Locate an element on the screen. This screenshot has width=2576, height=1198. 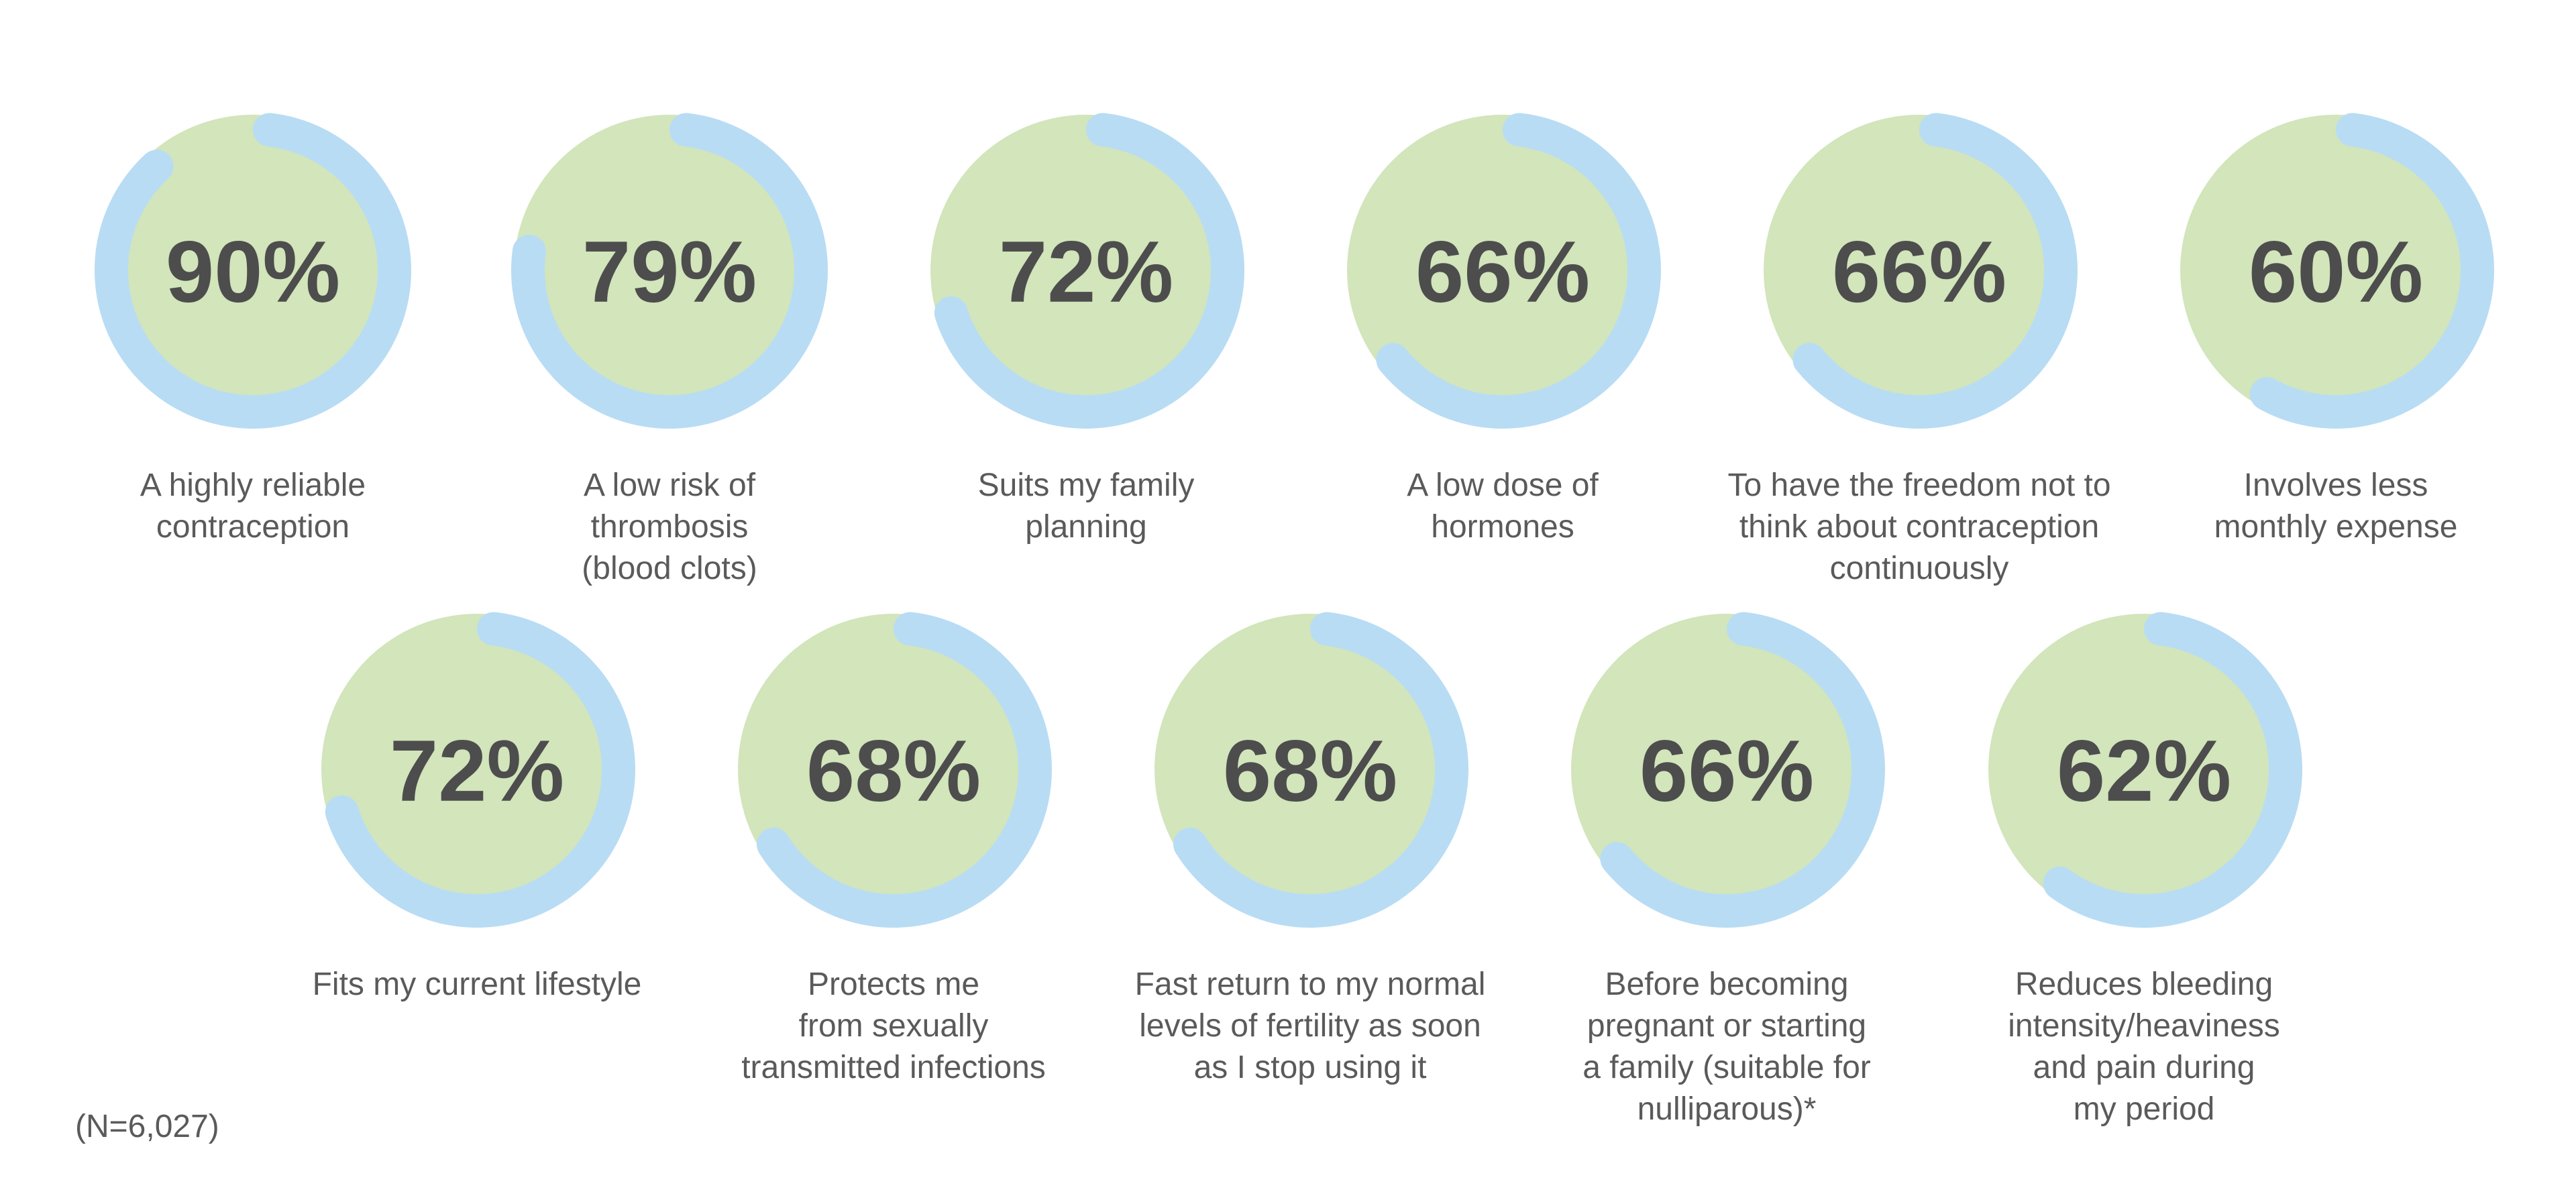
category-label-line: nulliparous)* is located at coordinates (1727, 1109).